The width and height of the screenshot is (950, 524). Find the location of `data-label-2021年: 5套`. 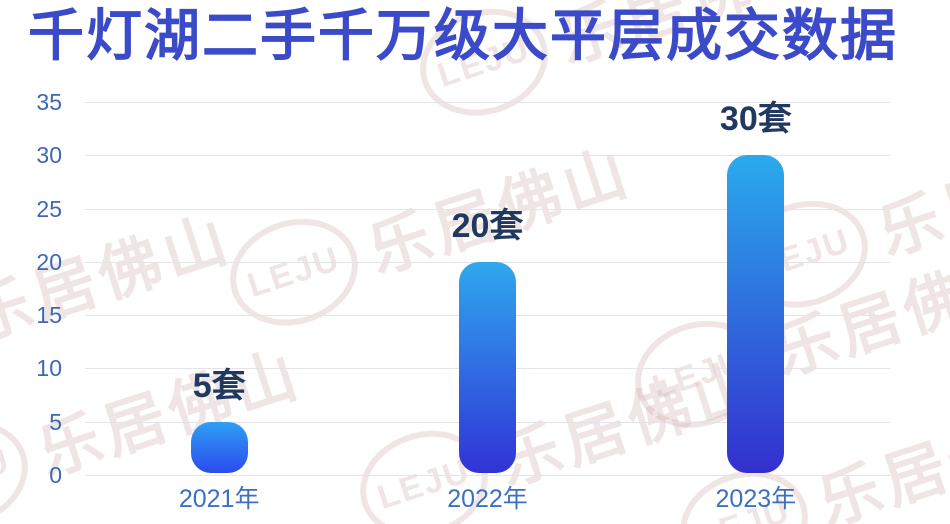

data-label-2021年: 5套 is located at coordinates (219, 385).